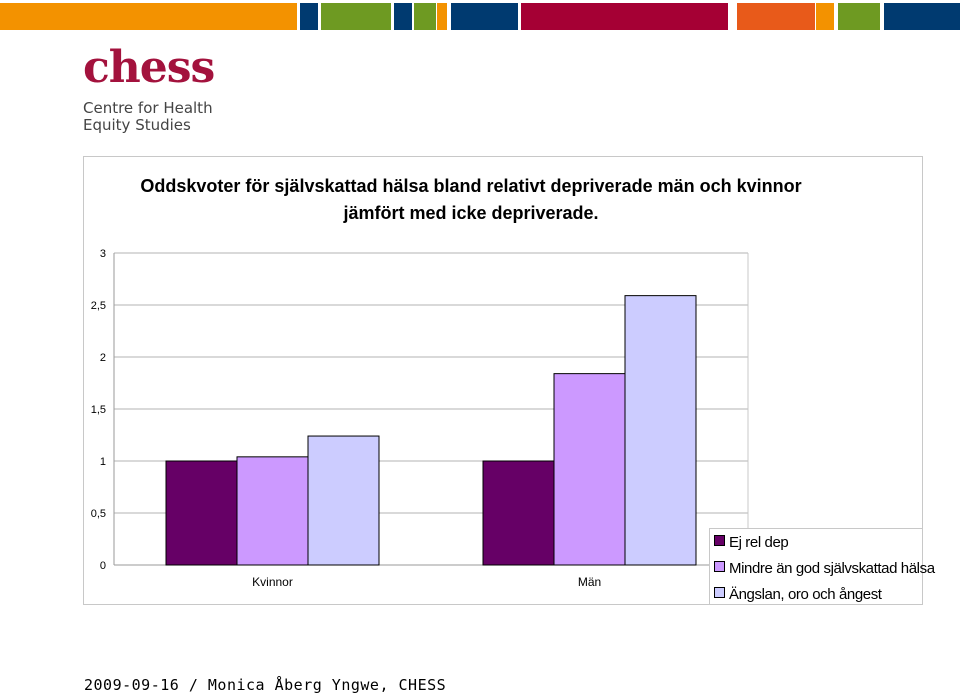 The height and width of the screenshot is (697, 960). Describe the element at coordinates (759, 542) in the screenshot. I see `legend-label: Ej rel dep` at that location.